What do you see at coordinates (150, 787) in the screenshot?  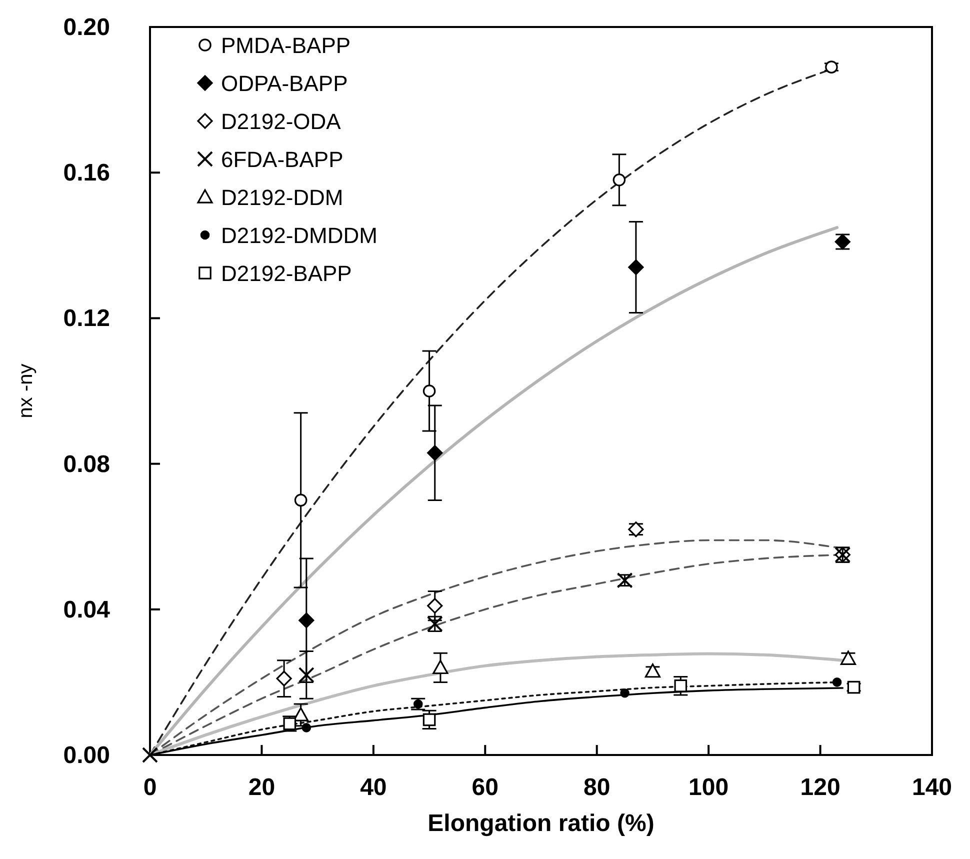 I see `x-tick-label: 0` at bounding box center [150, 787].